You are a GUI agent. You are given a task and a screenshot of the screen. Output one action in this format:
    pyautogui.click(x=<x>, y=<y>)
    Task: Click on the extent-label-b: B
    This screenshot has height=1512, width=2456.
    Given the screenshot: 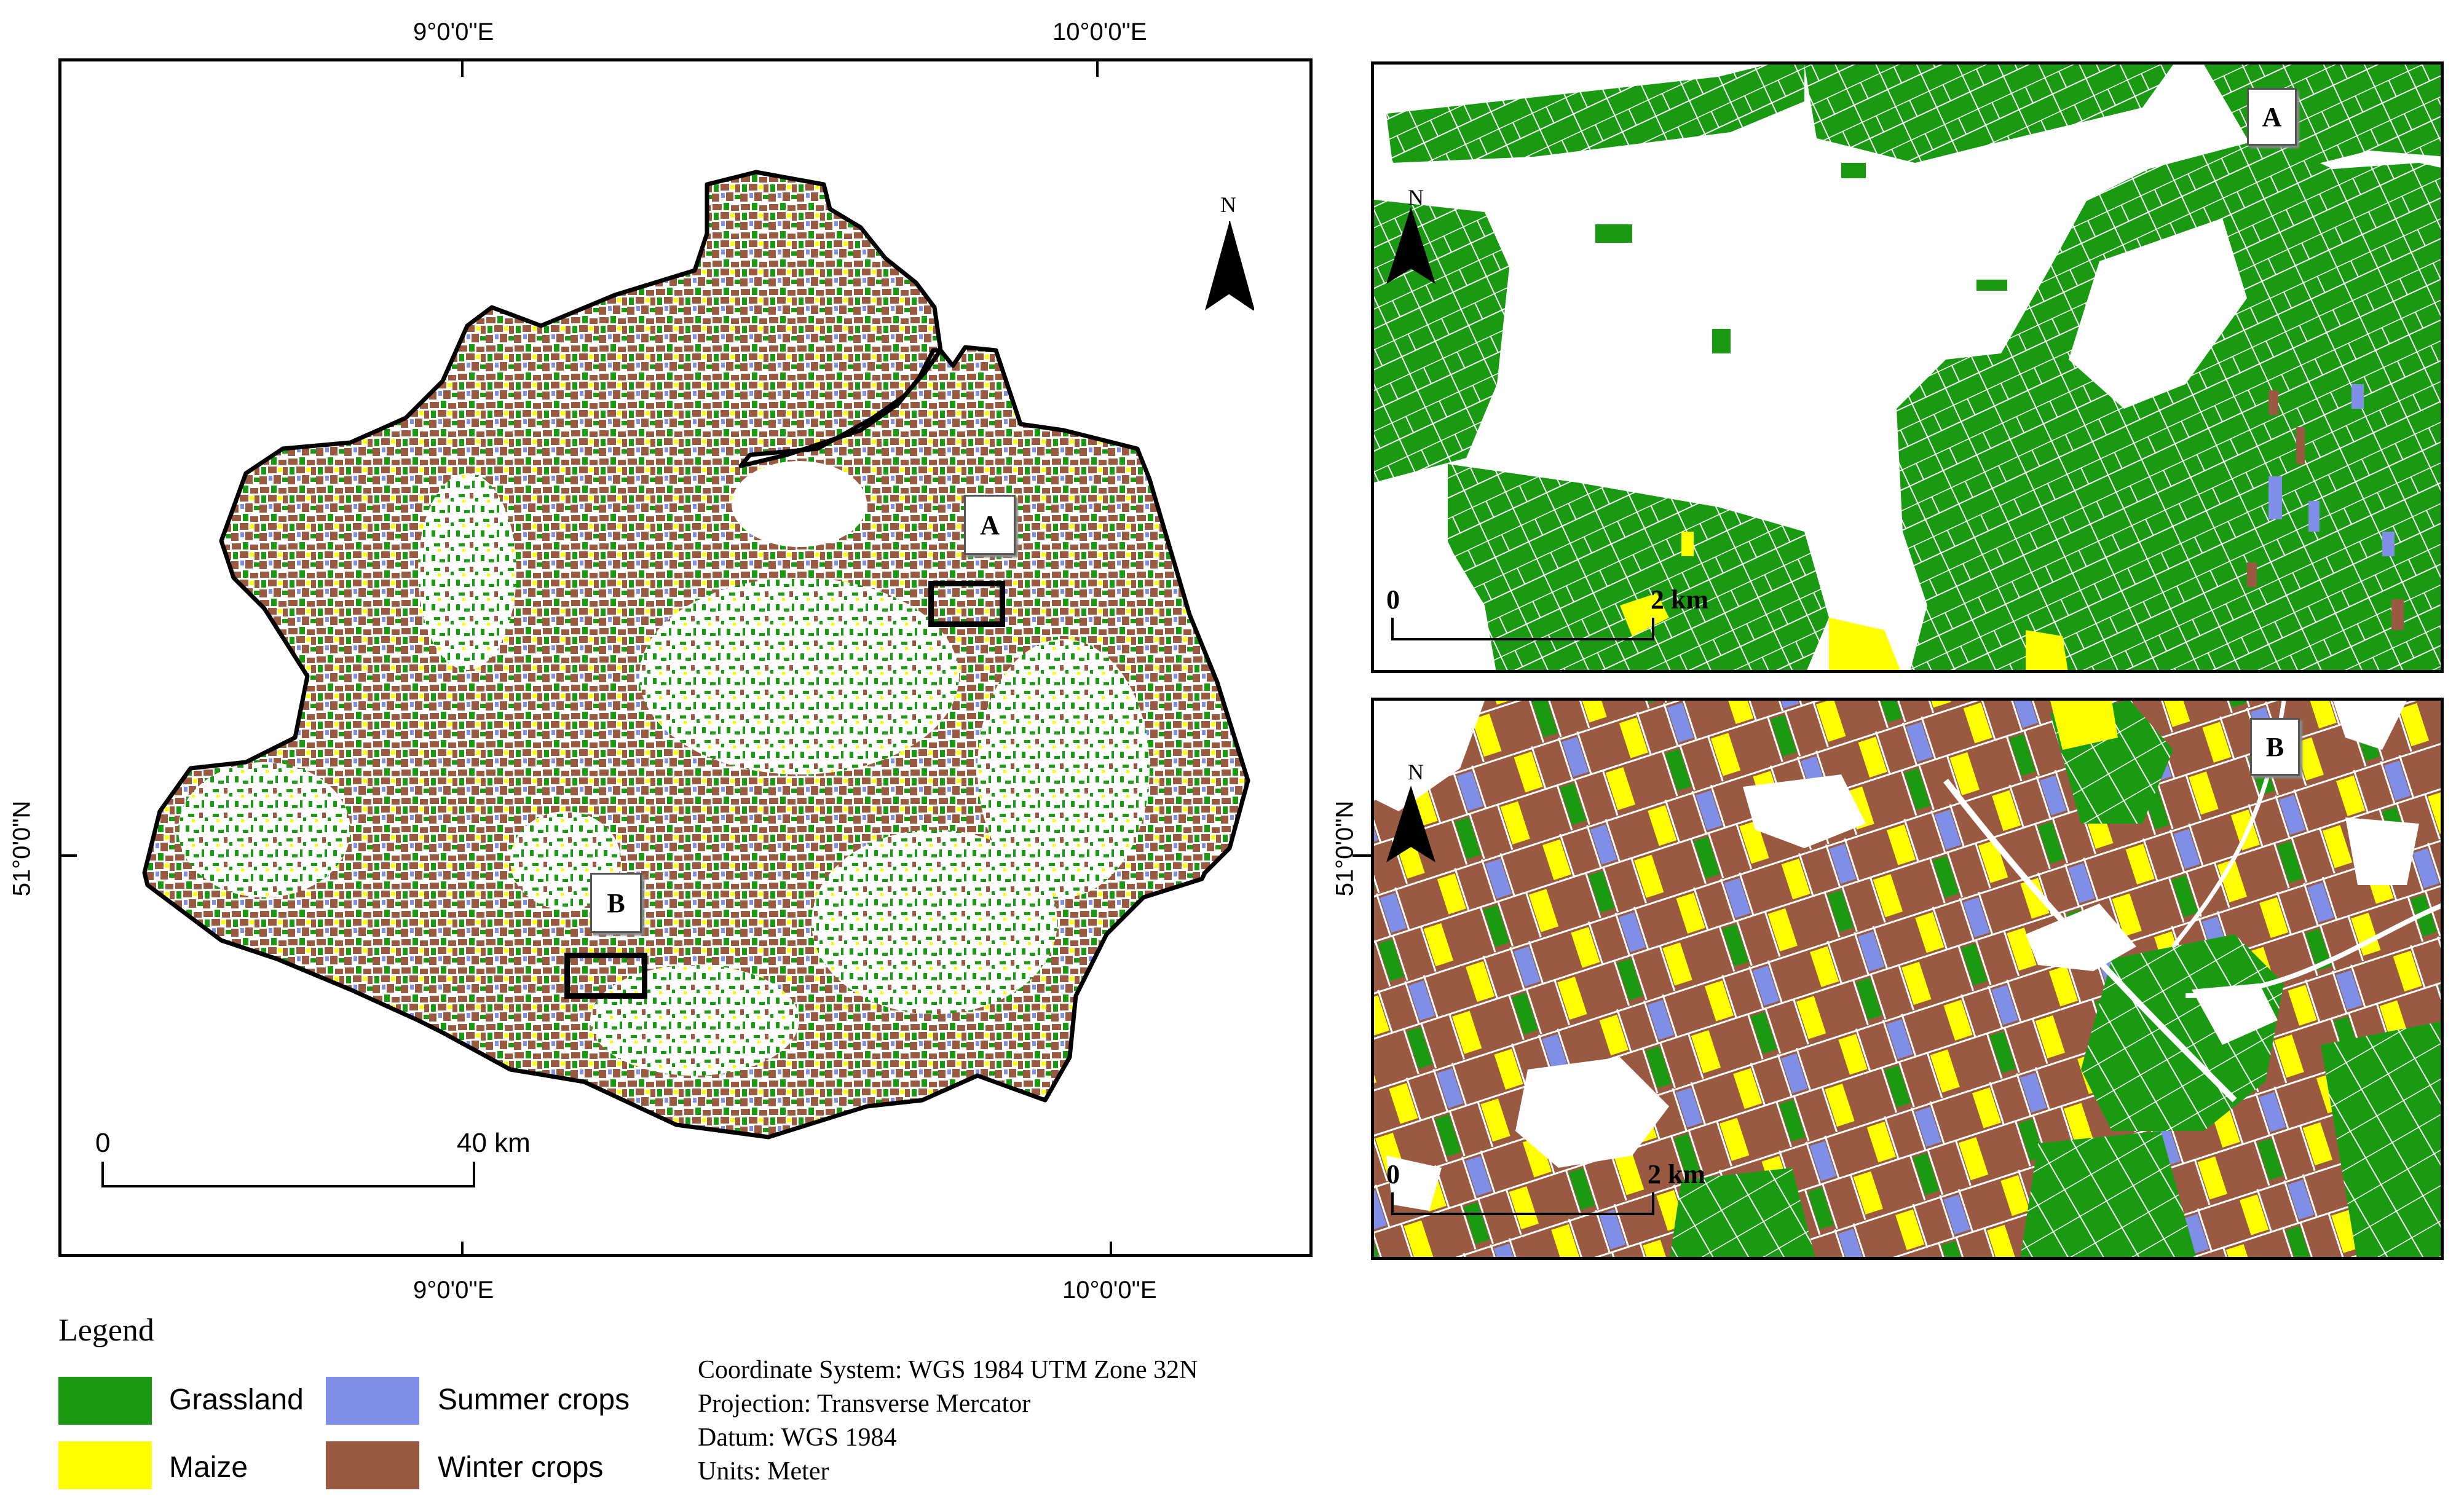 What is the action you would take?
    pyautogui.click(x=616, y=903)
    